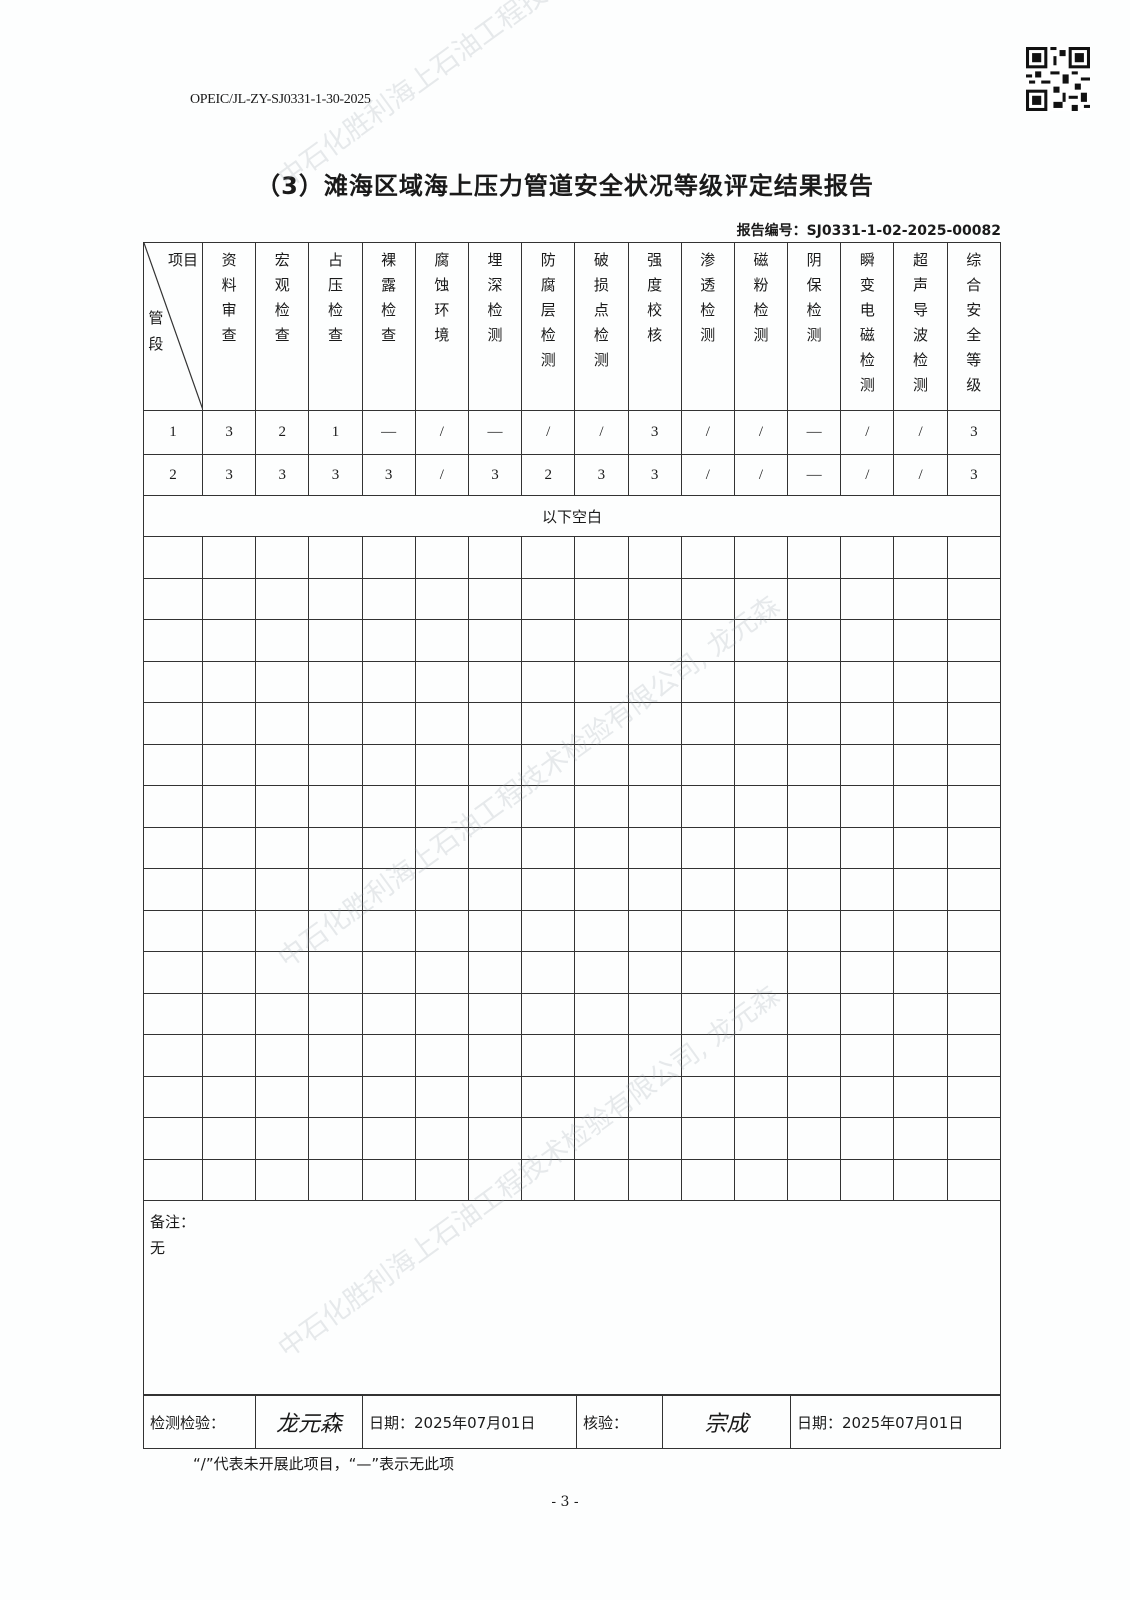 This screenshot has height=1600, width=1130. I want to click on column-header: 瞬变电磁检测, so click(867, 326).